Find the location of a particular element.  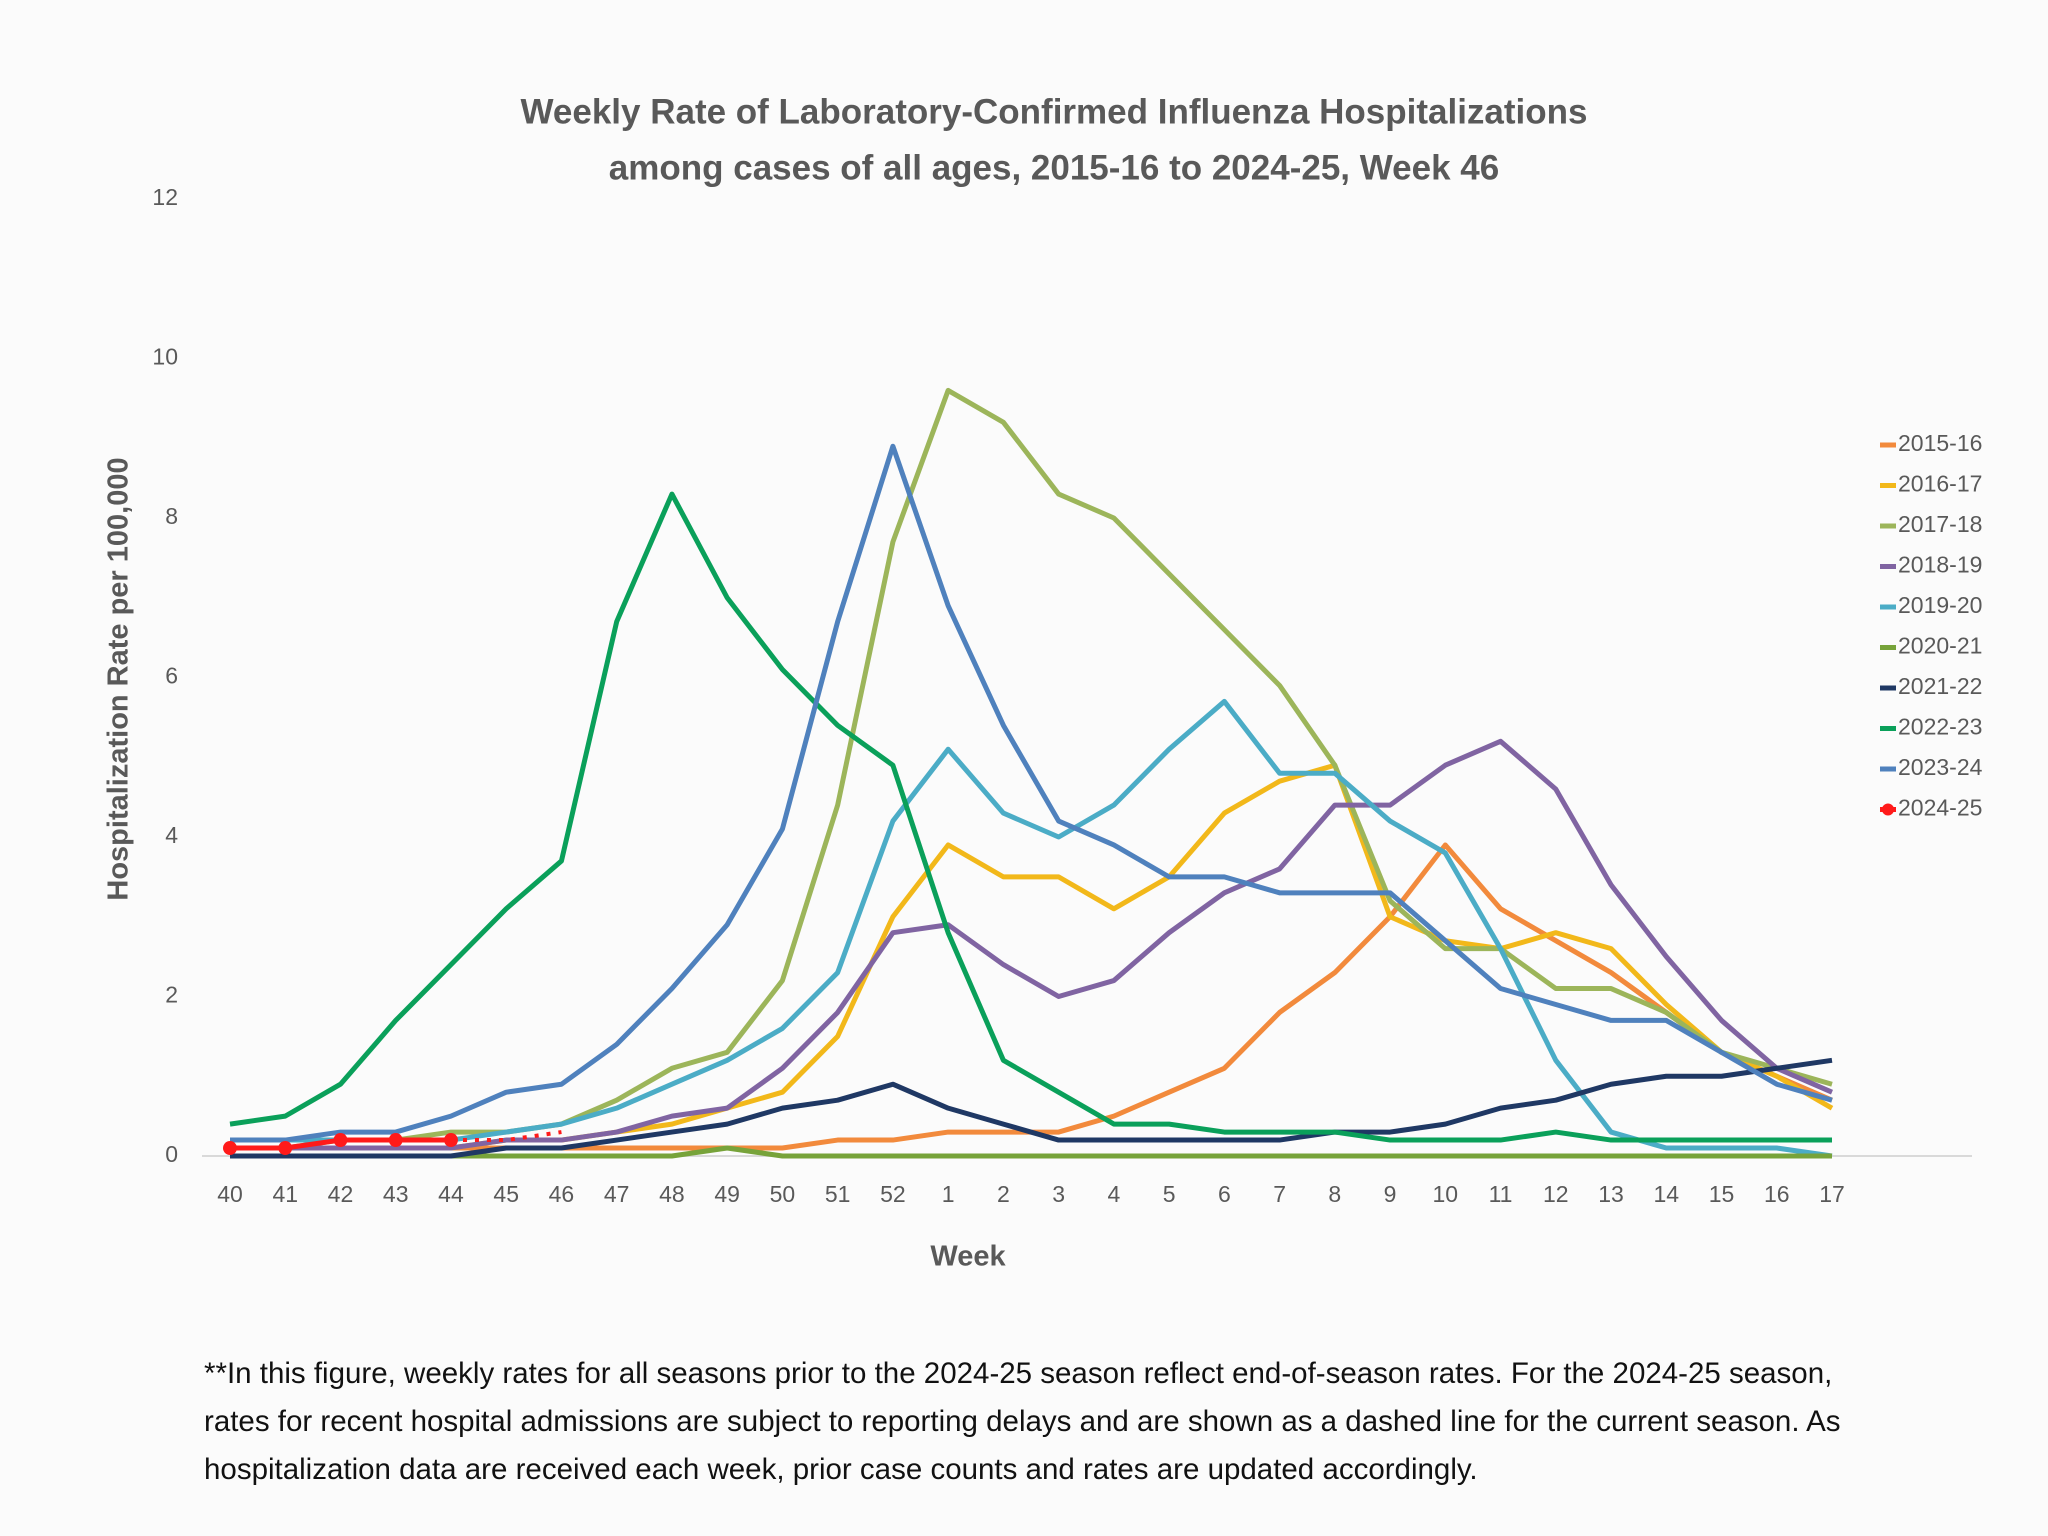

legend-label: 2024-25 is located at coordinates (1940, 808).